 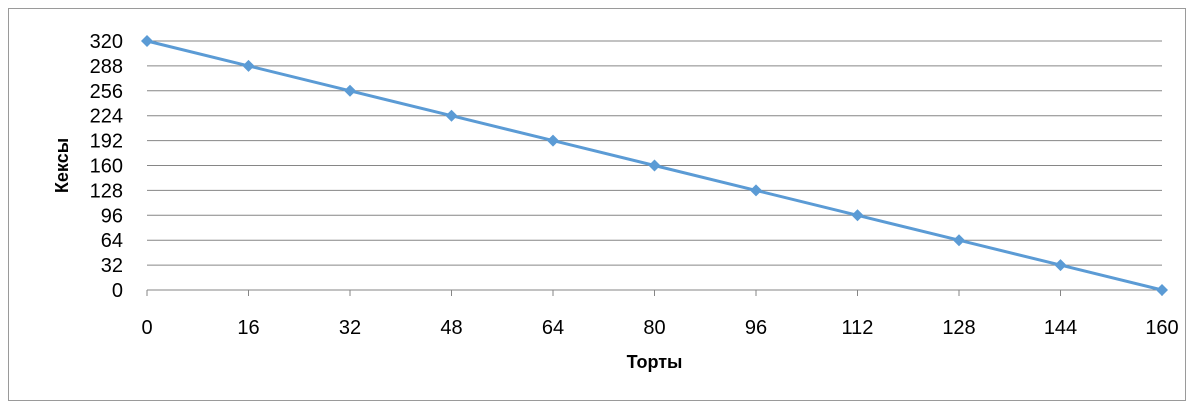 I want to click on x-tick-label: 128, so click(x=958, y=328).